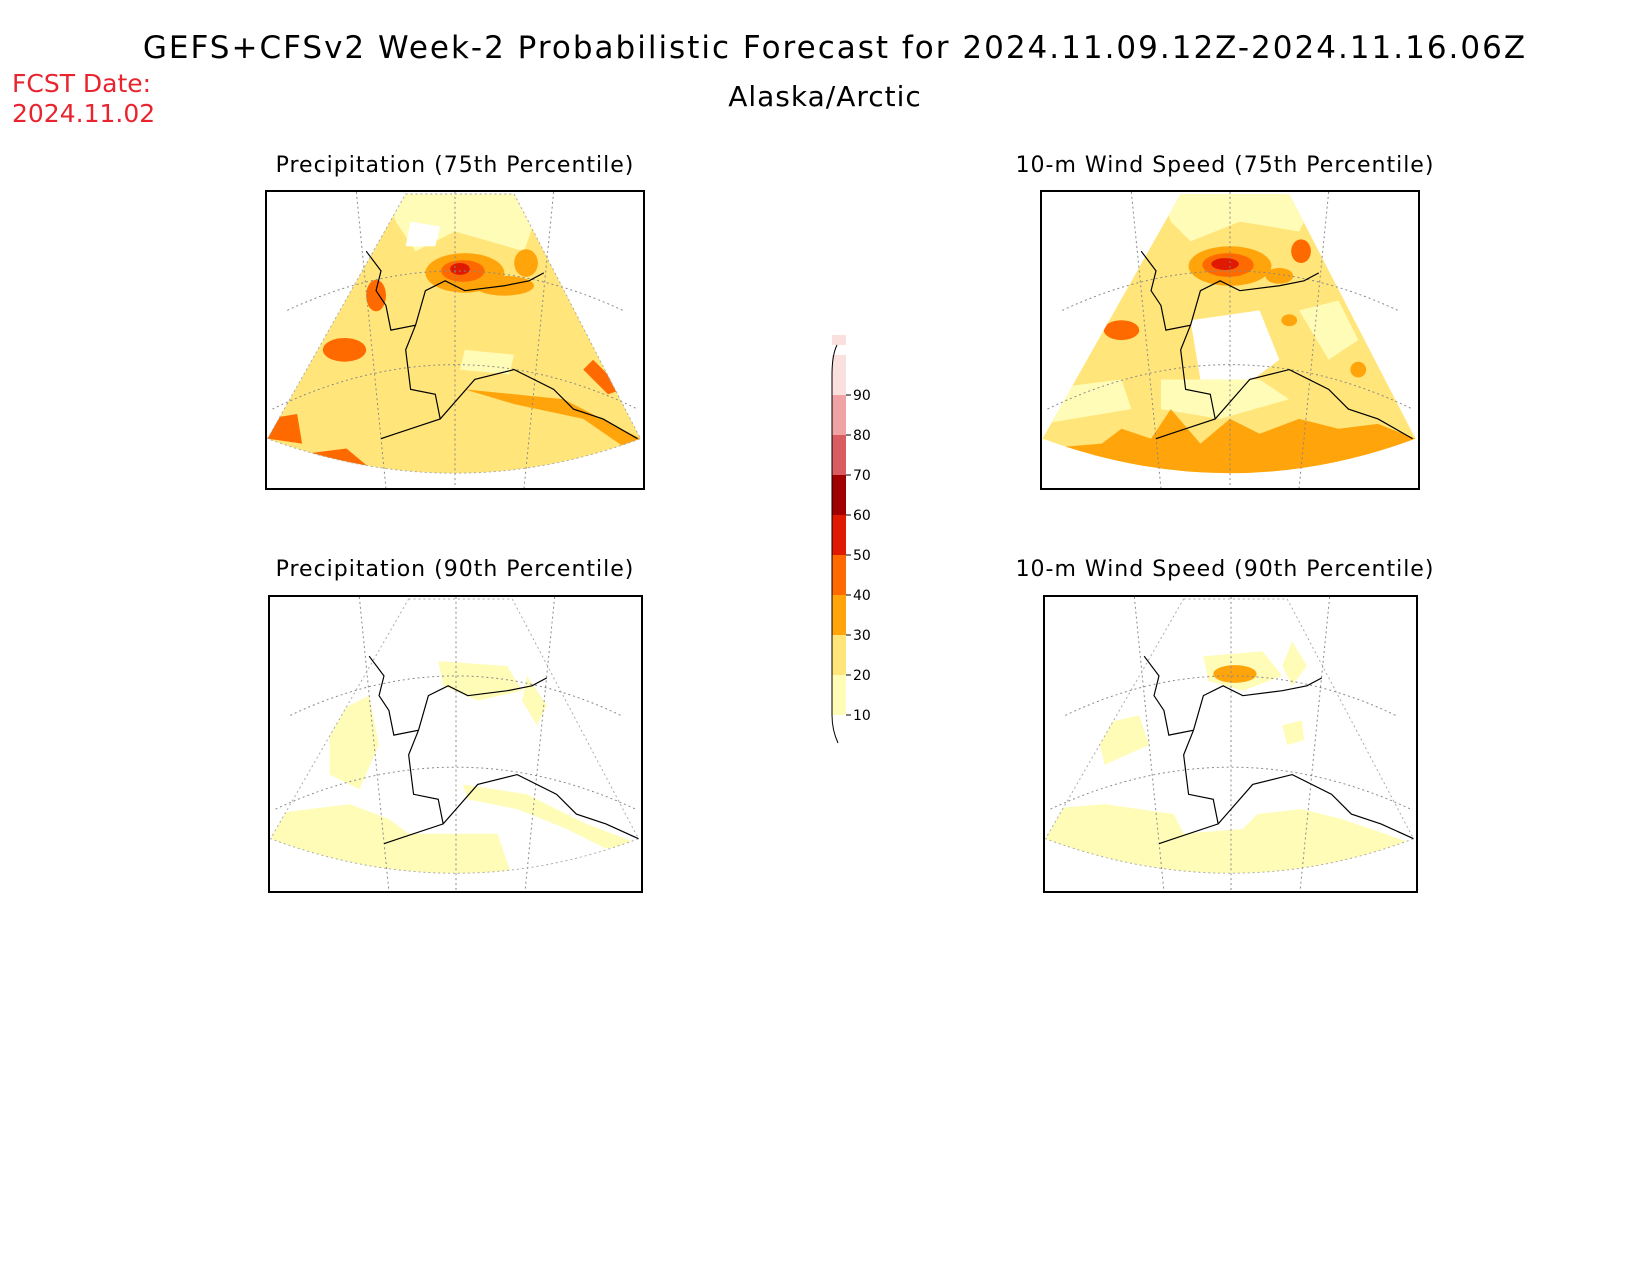 This screenshot has width=1650, height=1275. I want to click on colorbar-tick-label: 60, so click(862, 516).